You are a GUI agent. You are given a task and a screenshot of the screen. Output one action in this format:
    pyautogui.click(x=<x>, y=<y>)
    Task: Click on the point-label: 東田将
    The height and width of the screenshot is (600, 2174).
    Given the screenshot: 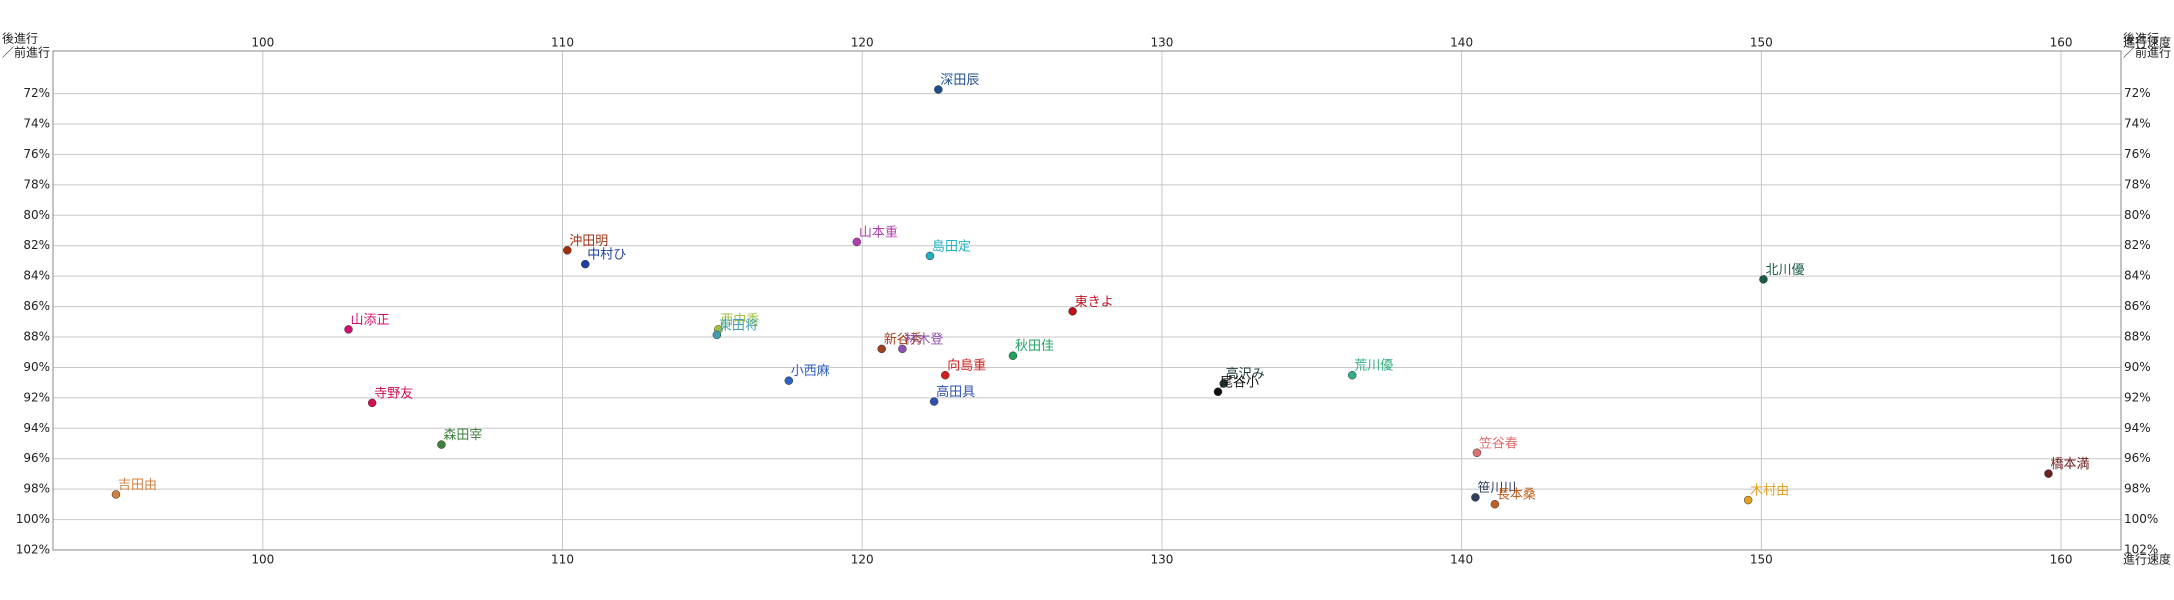 What is the action you would take?
    pyautogui.click(x=738, y=325)
    